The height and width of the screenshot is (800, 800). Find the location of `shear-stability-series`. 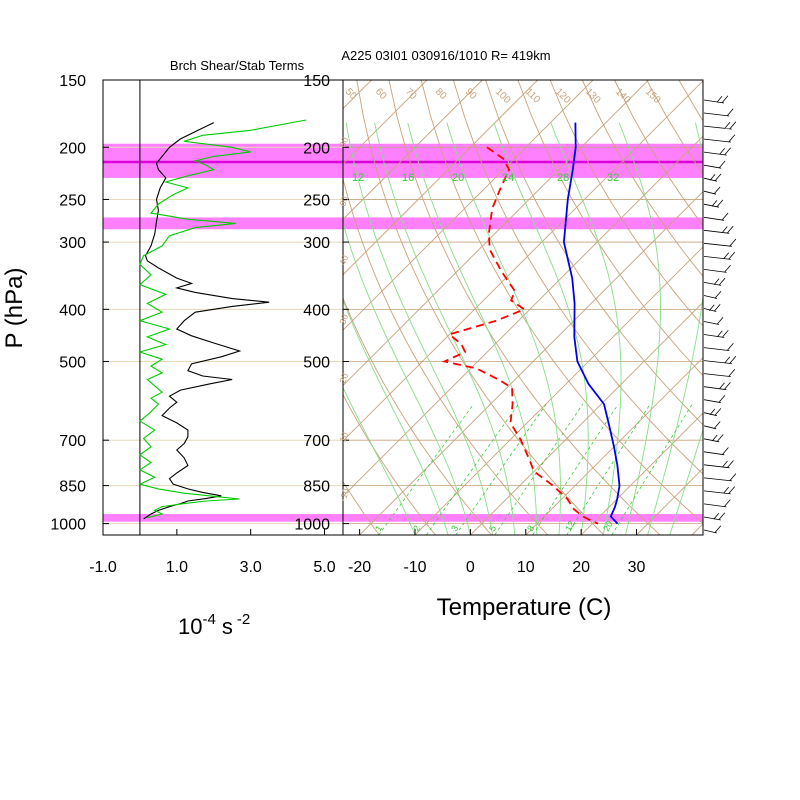

shear-stability-series is located at coordinates (222, 319).